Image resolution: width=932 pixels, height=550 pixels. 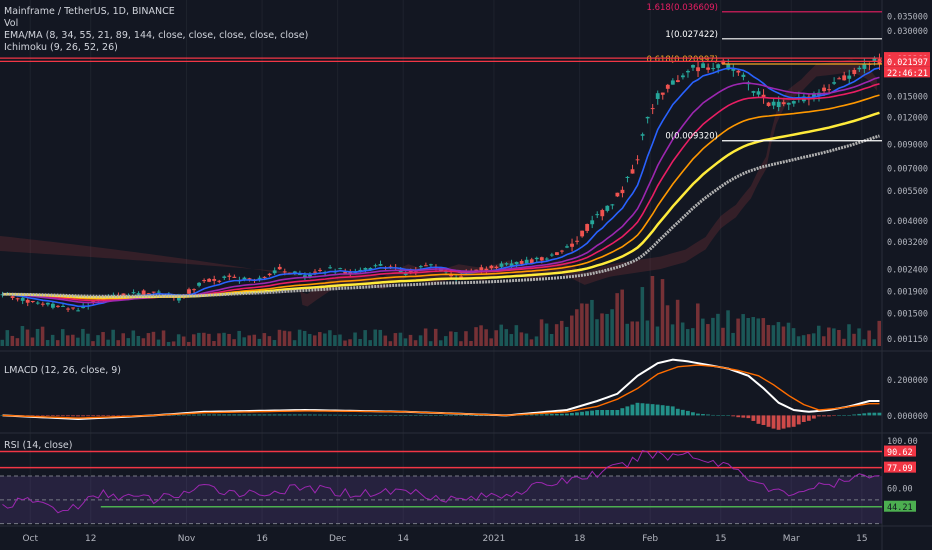 I want to click on time-axis-label: Nov, so click(x=187, y=539).